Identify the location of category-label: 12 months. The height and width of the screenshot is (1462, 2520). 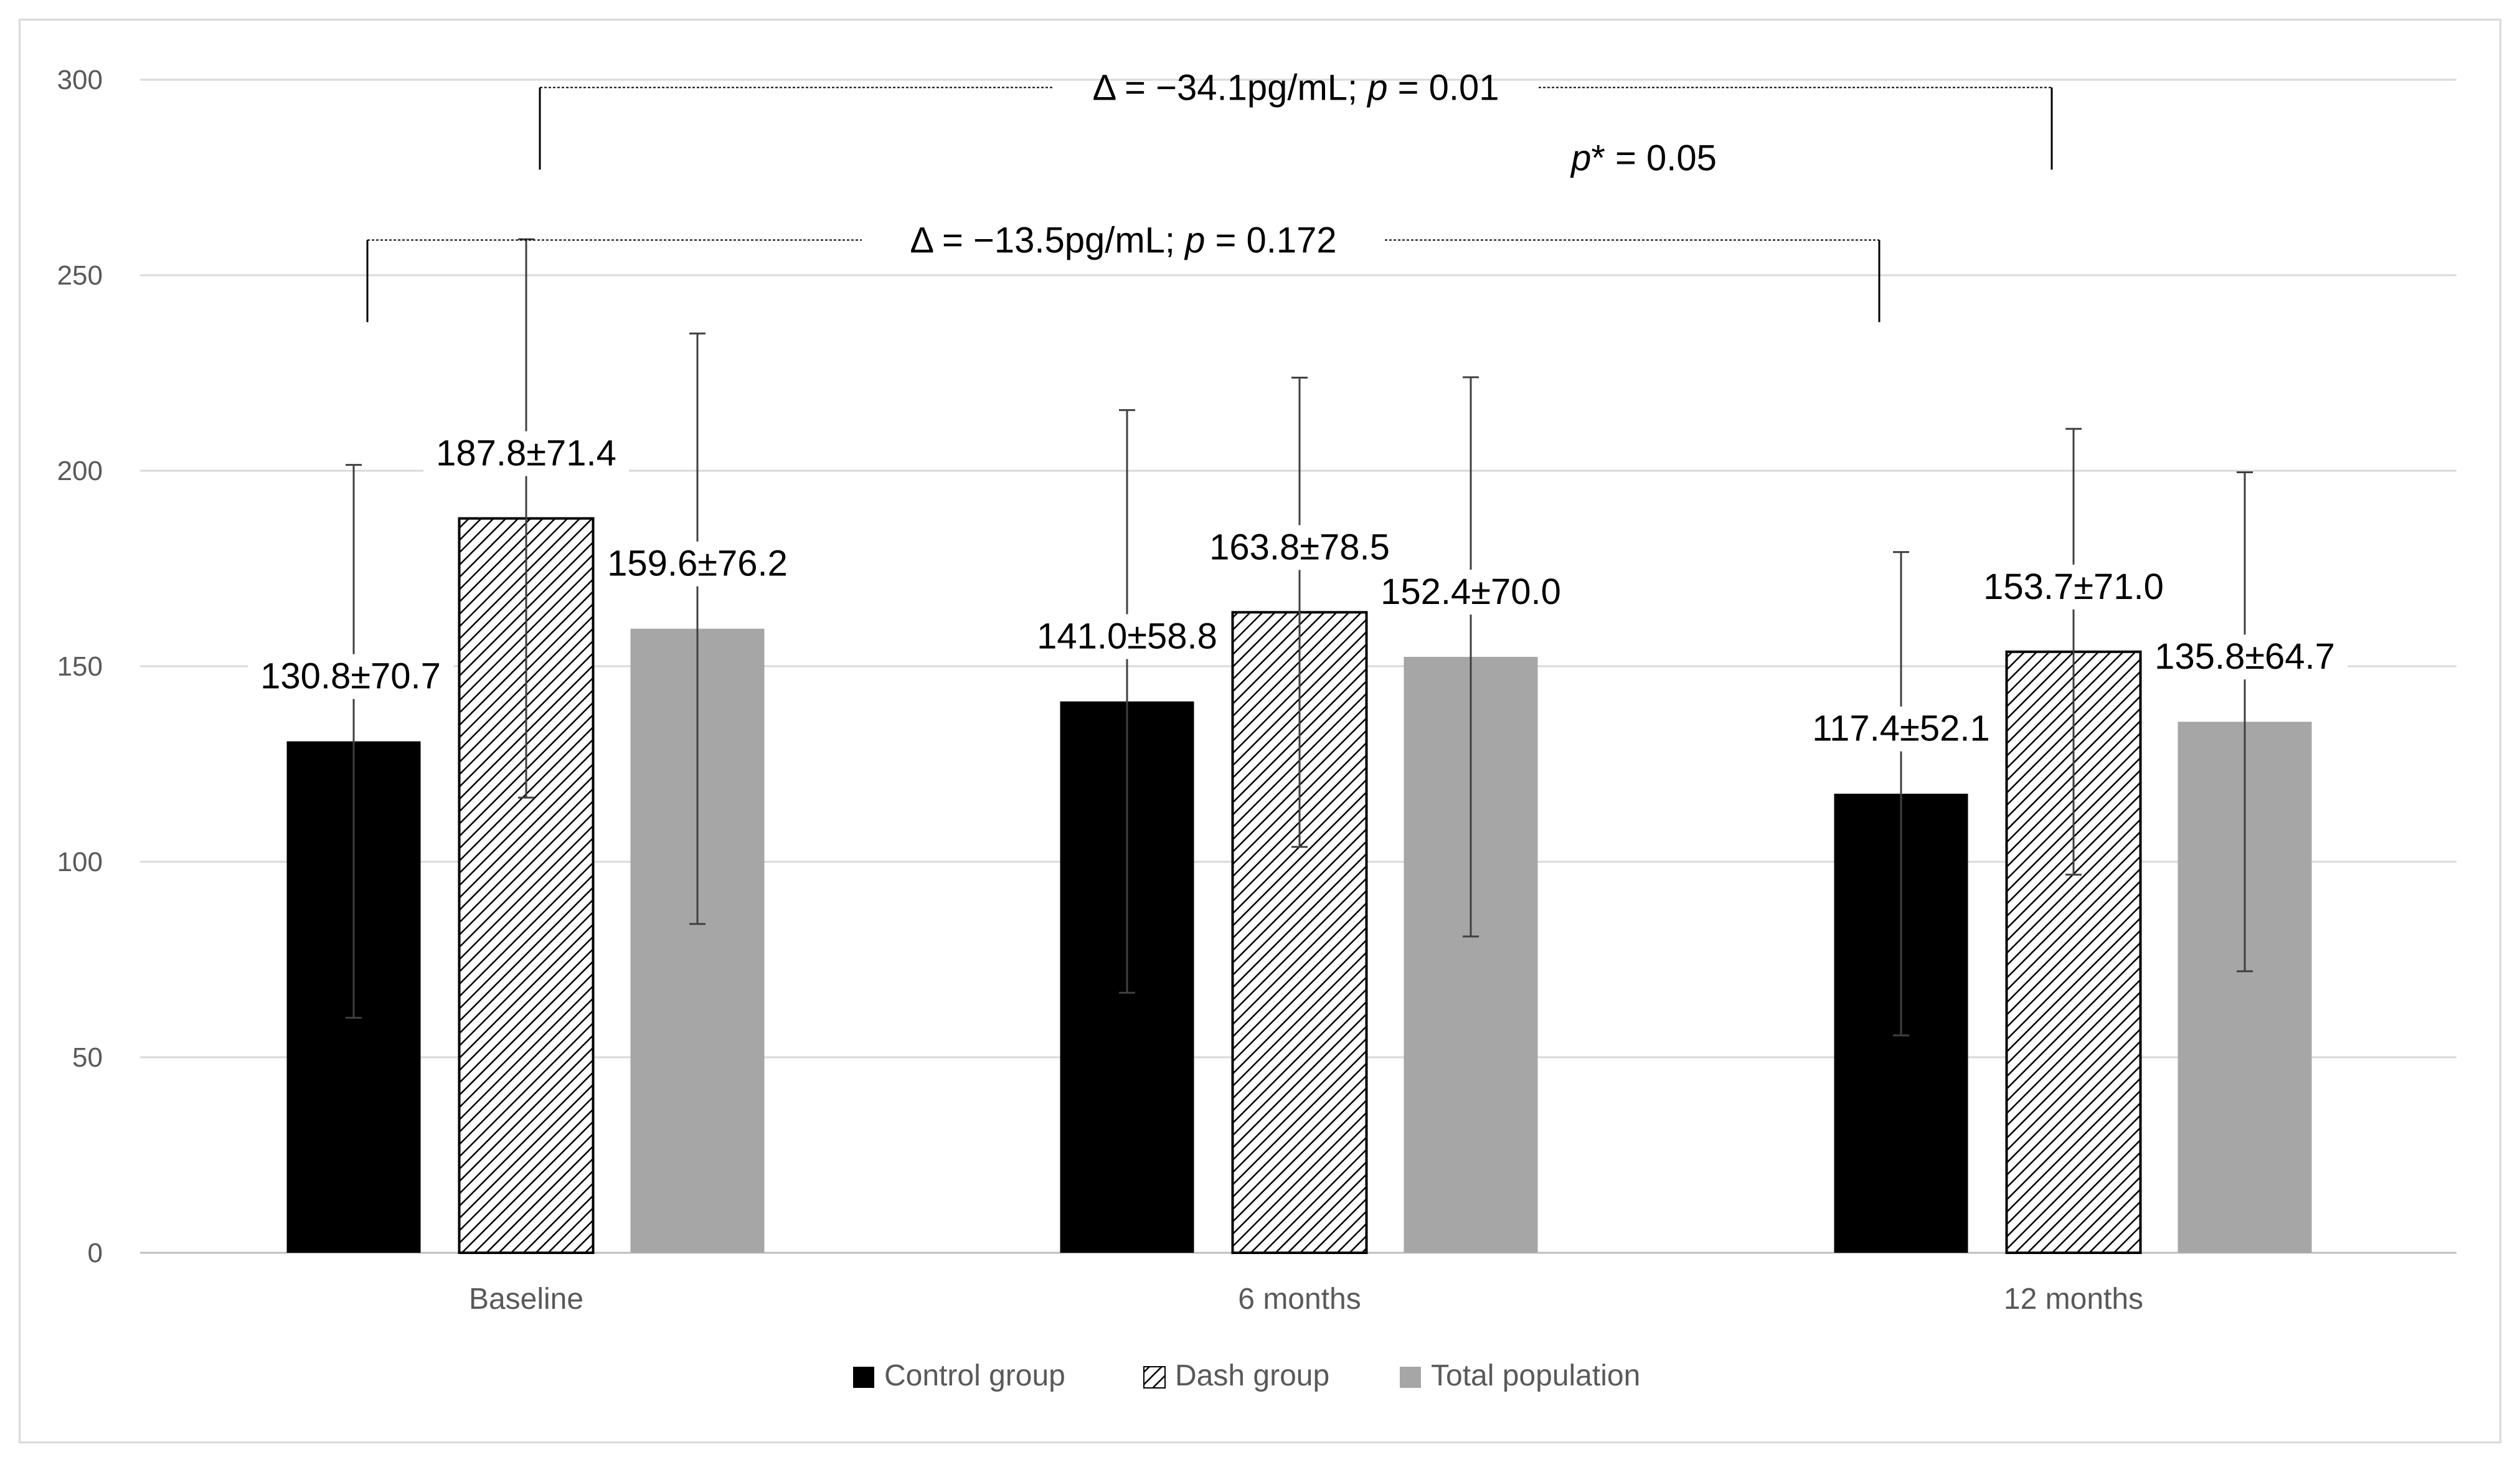
(2073, 1299).